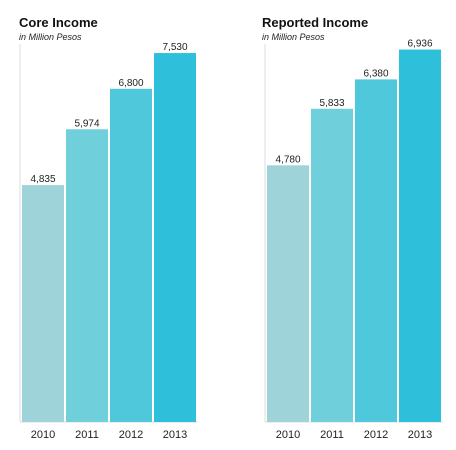 This screenshot has width=456, height=450. What do you see at coordinates (375, 73) in the screenshot?
I see `bar-value-label: 6,380` at bounding box center [375, 73].